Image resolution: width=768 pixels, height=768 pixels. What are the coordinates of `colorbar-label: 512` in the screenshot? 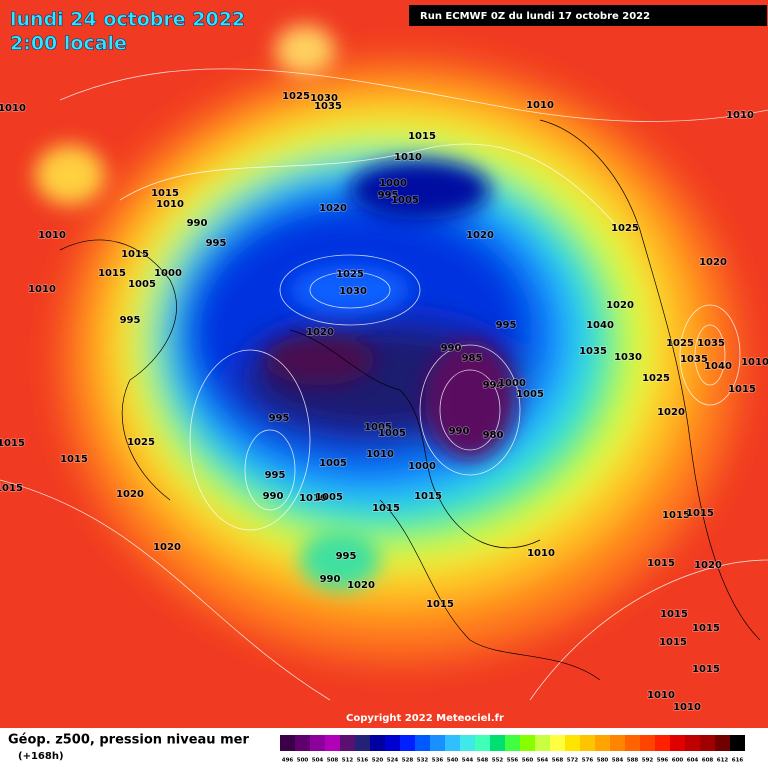 It's located at (348, 761).